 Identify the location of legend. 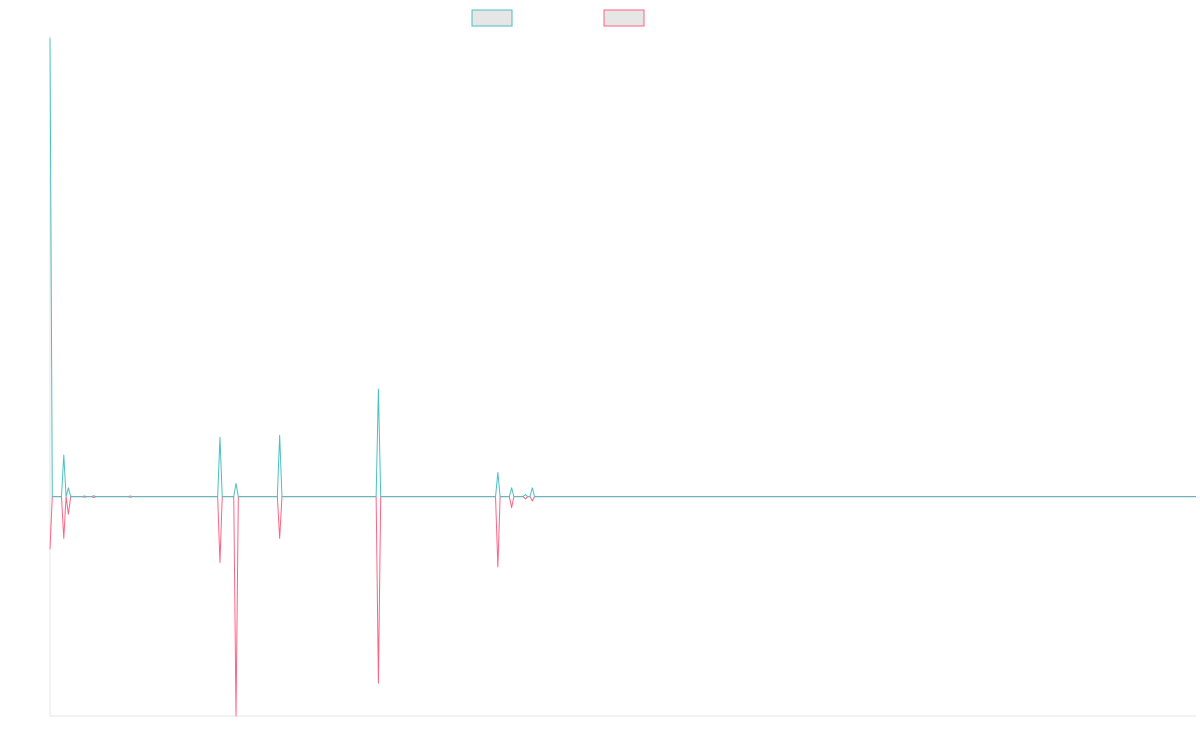
(558, 18).